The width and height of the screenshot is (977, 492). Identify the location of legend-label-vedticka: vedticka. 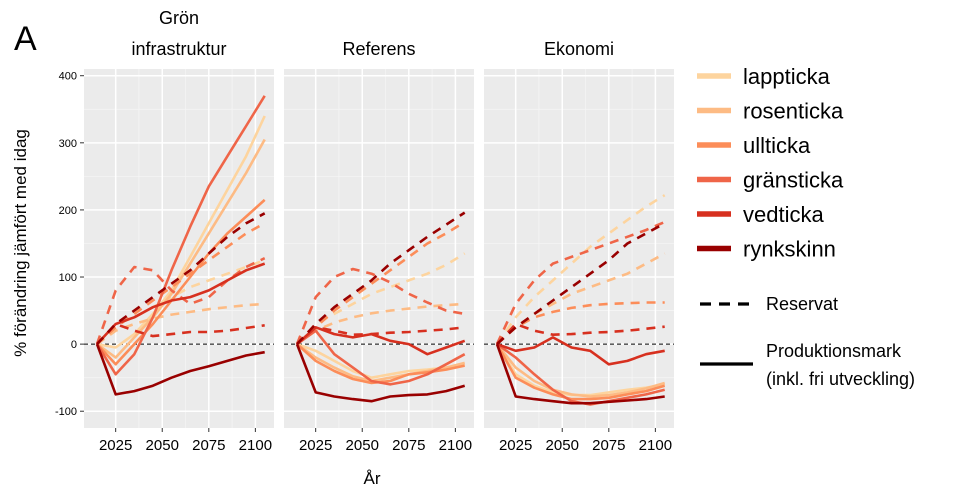
(783, 214).